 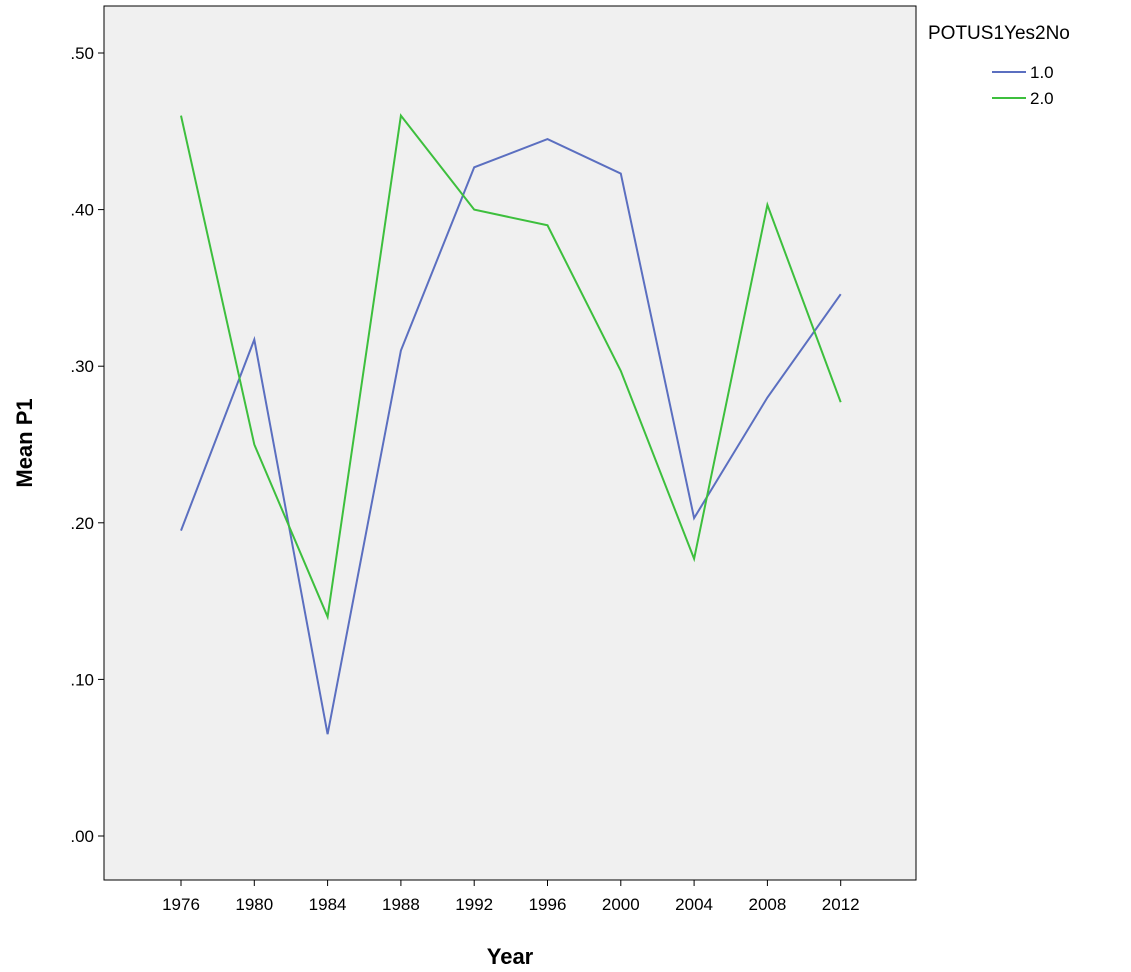 What do you see at coordinates (1023, 85) in the screenshot?
I see `legend-items: 1.02.0` at bounding box center [1023, 85].